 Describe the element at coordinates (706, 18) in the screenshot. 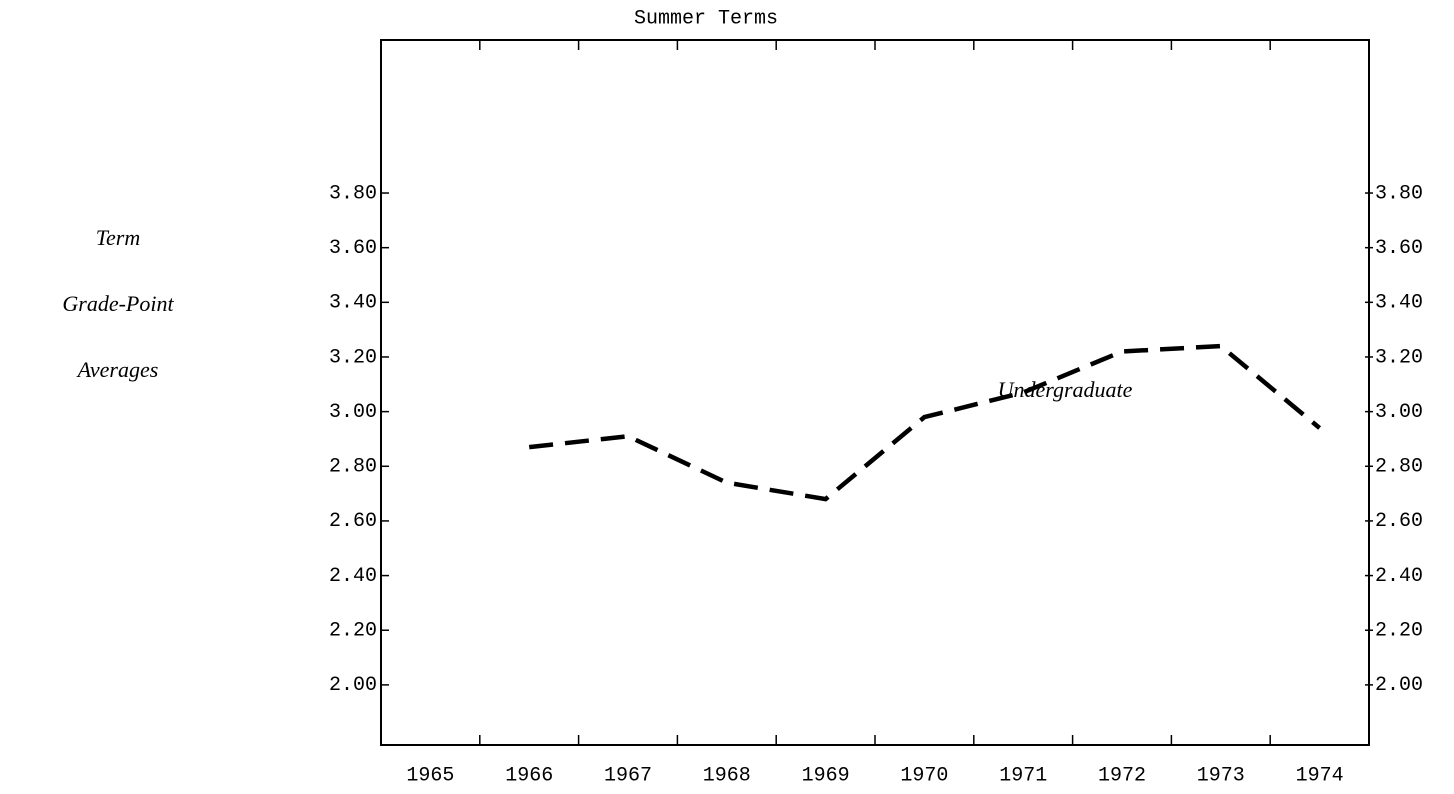

I see `chart-title: Summer Terms` at that location.